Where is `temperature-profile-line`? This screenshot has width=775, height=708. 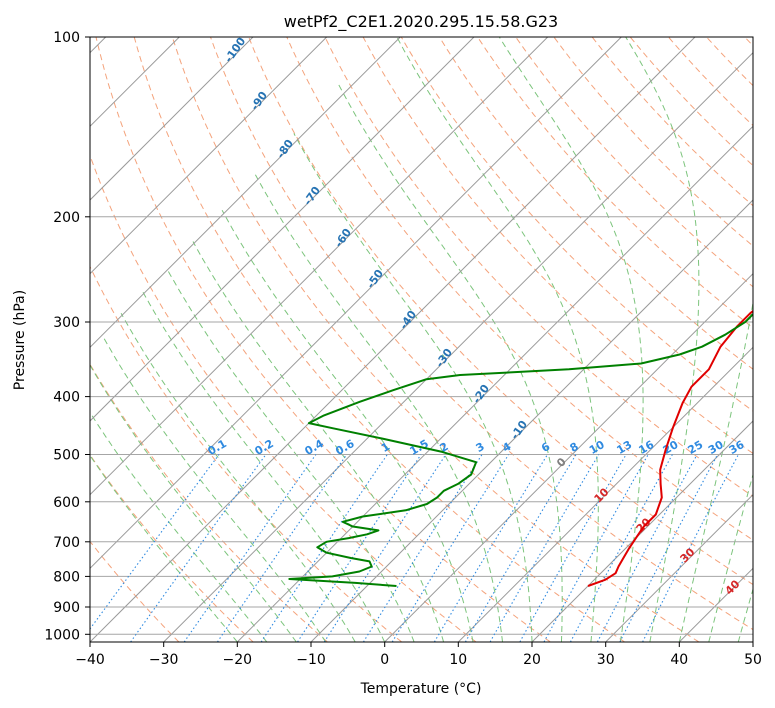 temperature-profile-line is located at coordinates (670, 448).